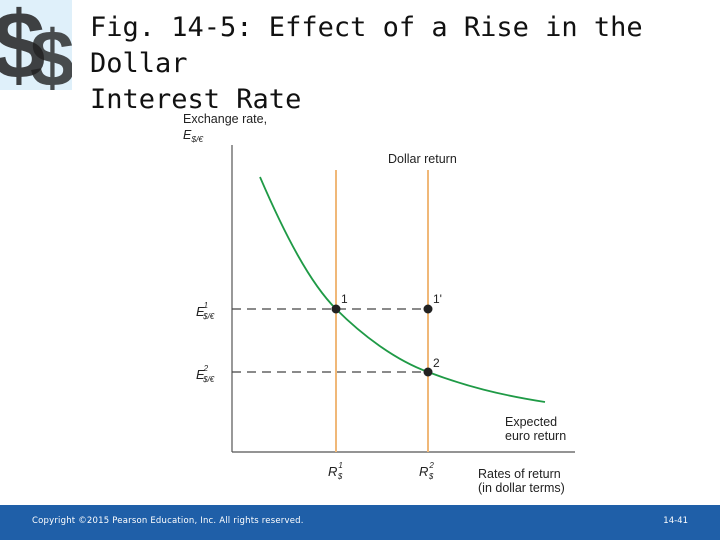 The image size is (720, 540). I want to click on curve-label-line1: Expected, so click(531, 422).